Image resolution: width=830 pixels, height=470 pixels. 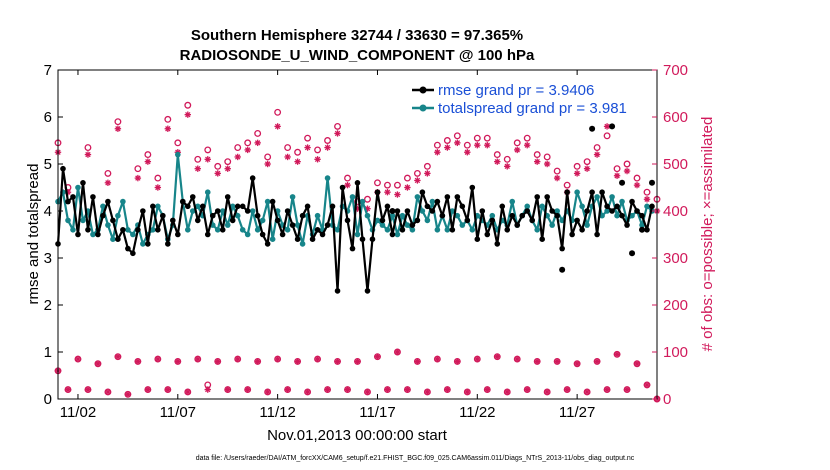 I want to click on x-tick-label: 11/12, so click(x=277, y=412).